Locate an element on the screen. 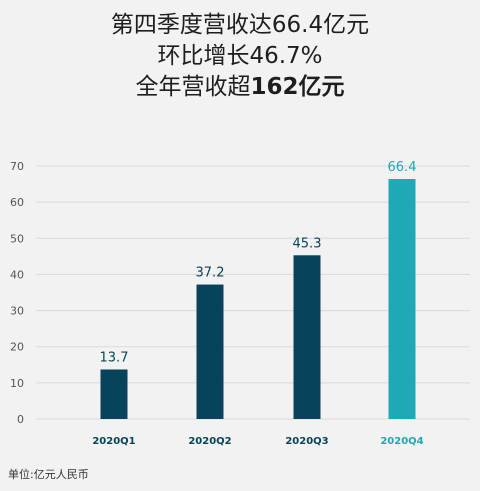  x-tick-label: 2020Q1 is located at coordinates (113, 441).